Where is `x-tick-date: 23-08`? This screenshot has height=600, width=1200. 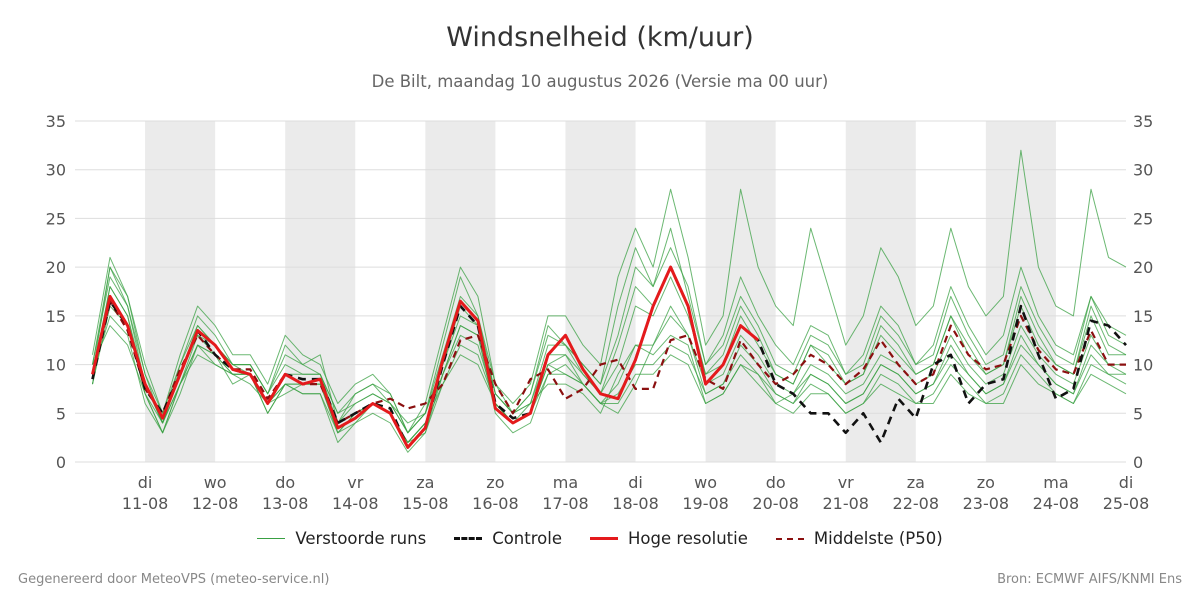 x-tick-date: 23-08 is located at coordinates (986, 503).